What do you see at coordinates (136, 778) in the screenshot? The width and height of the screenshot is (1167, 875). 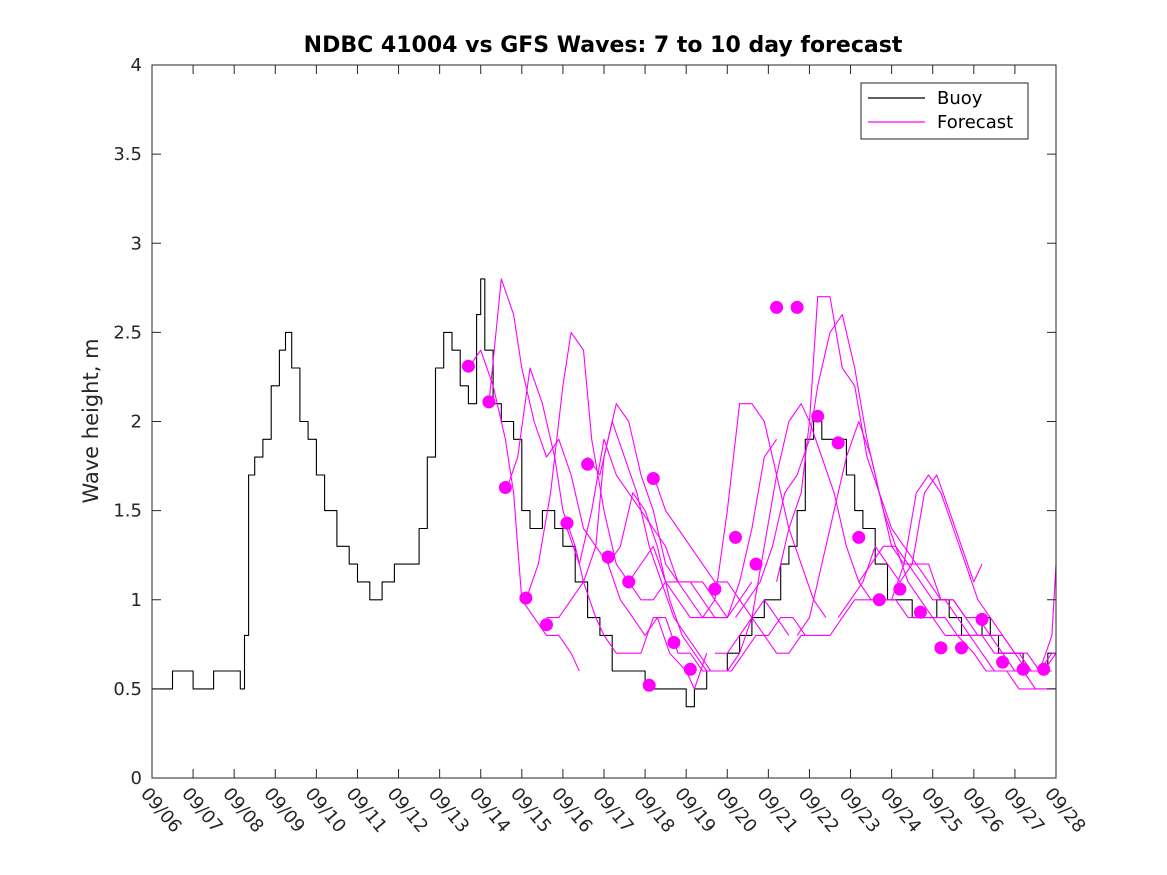 I see `y-tick-label: 0` at bounding box center [136, 778].